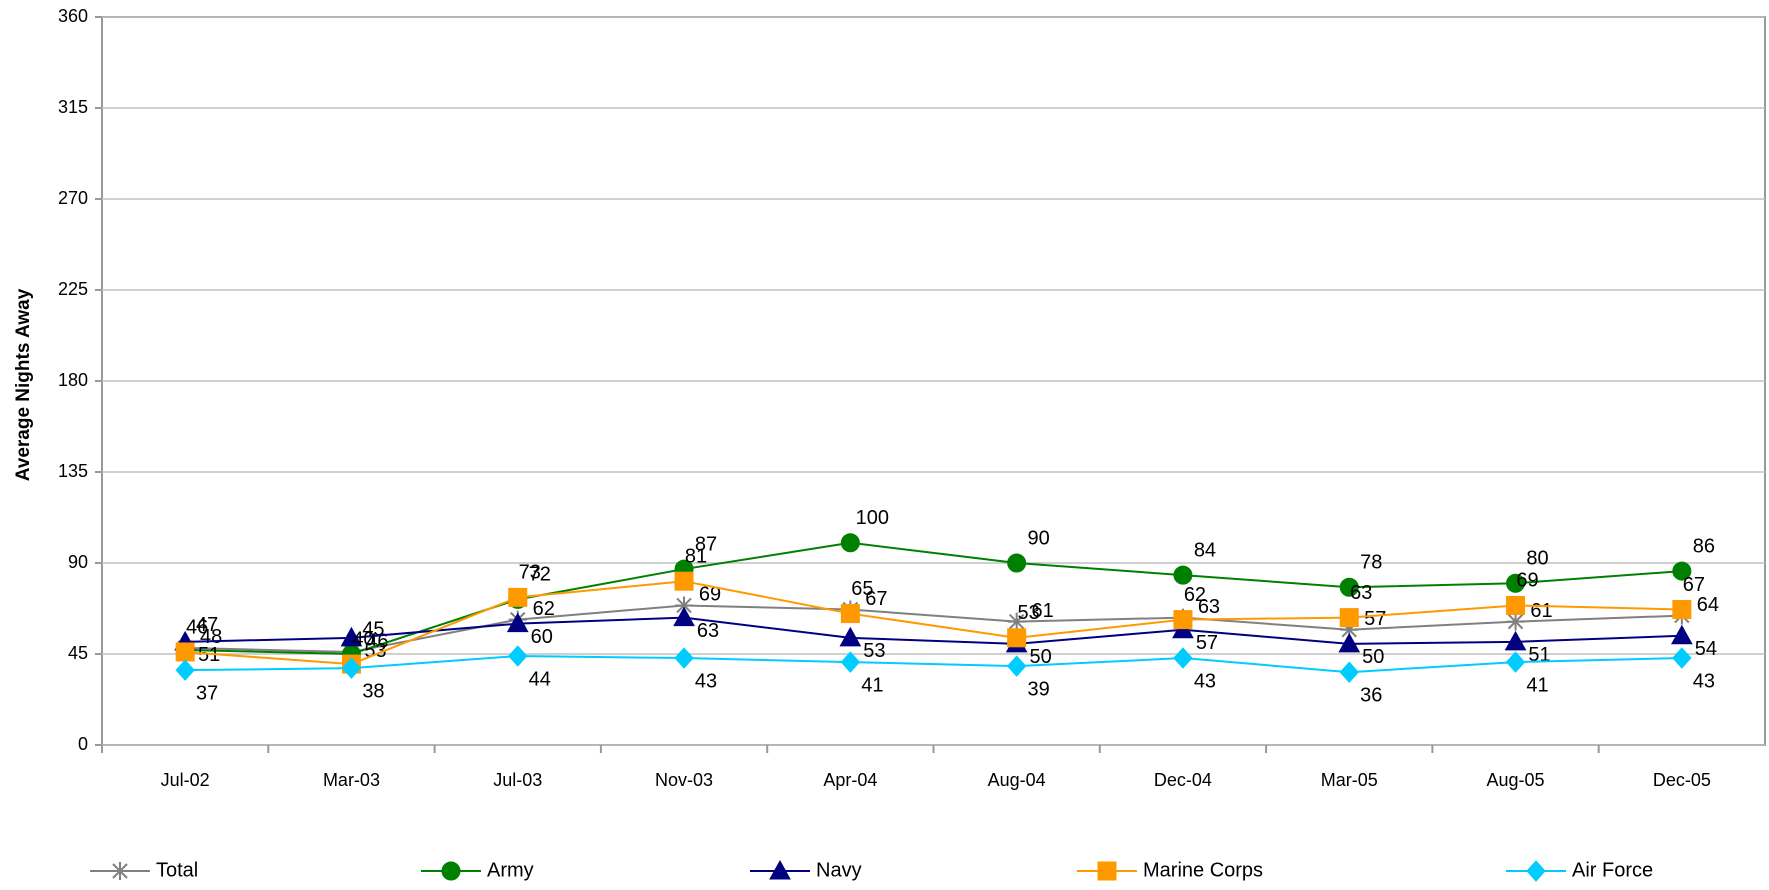 The width and height of the screenshot is (1769, 890). Describe the element at coordinates (540, 679) in the screenshot. I see `data-label: 44` at that location.